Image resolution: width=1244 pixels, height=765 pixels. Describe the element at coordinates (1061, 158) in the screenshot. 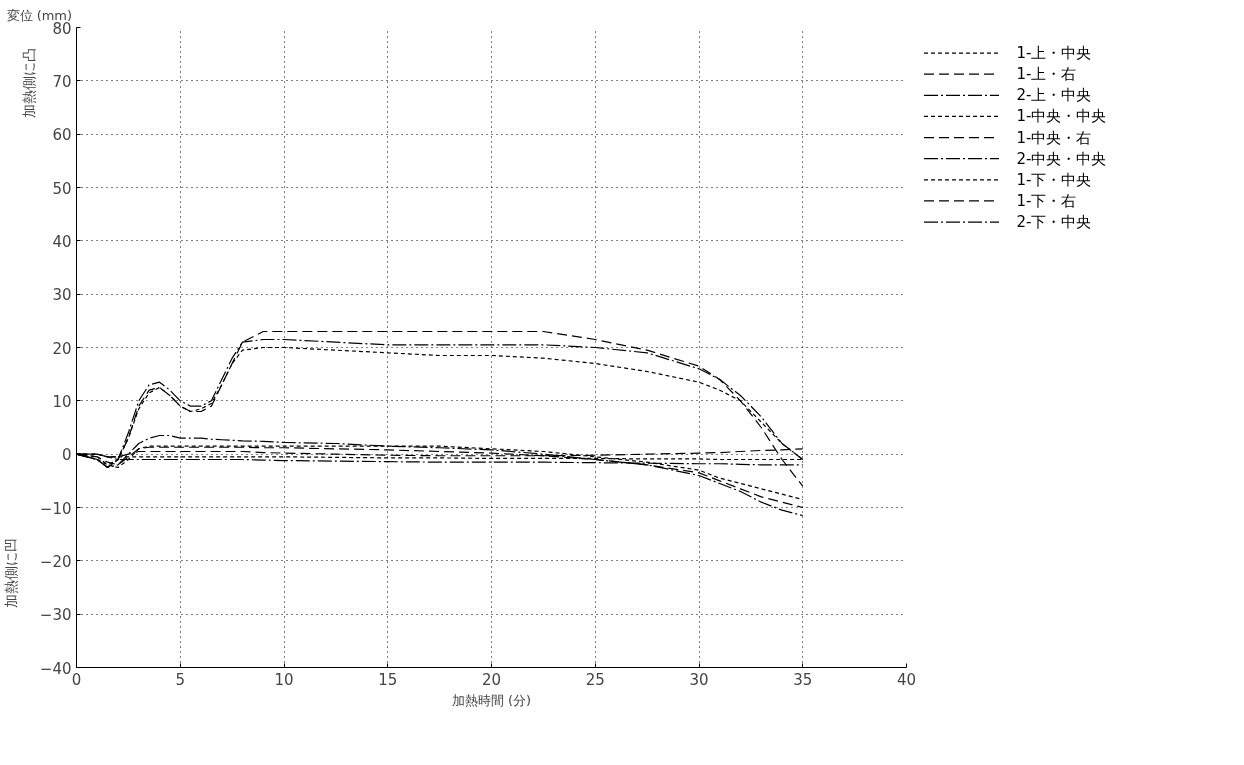

I see `legend-label: 2-中央・中央` at that location.